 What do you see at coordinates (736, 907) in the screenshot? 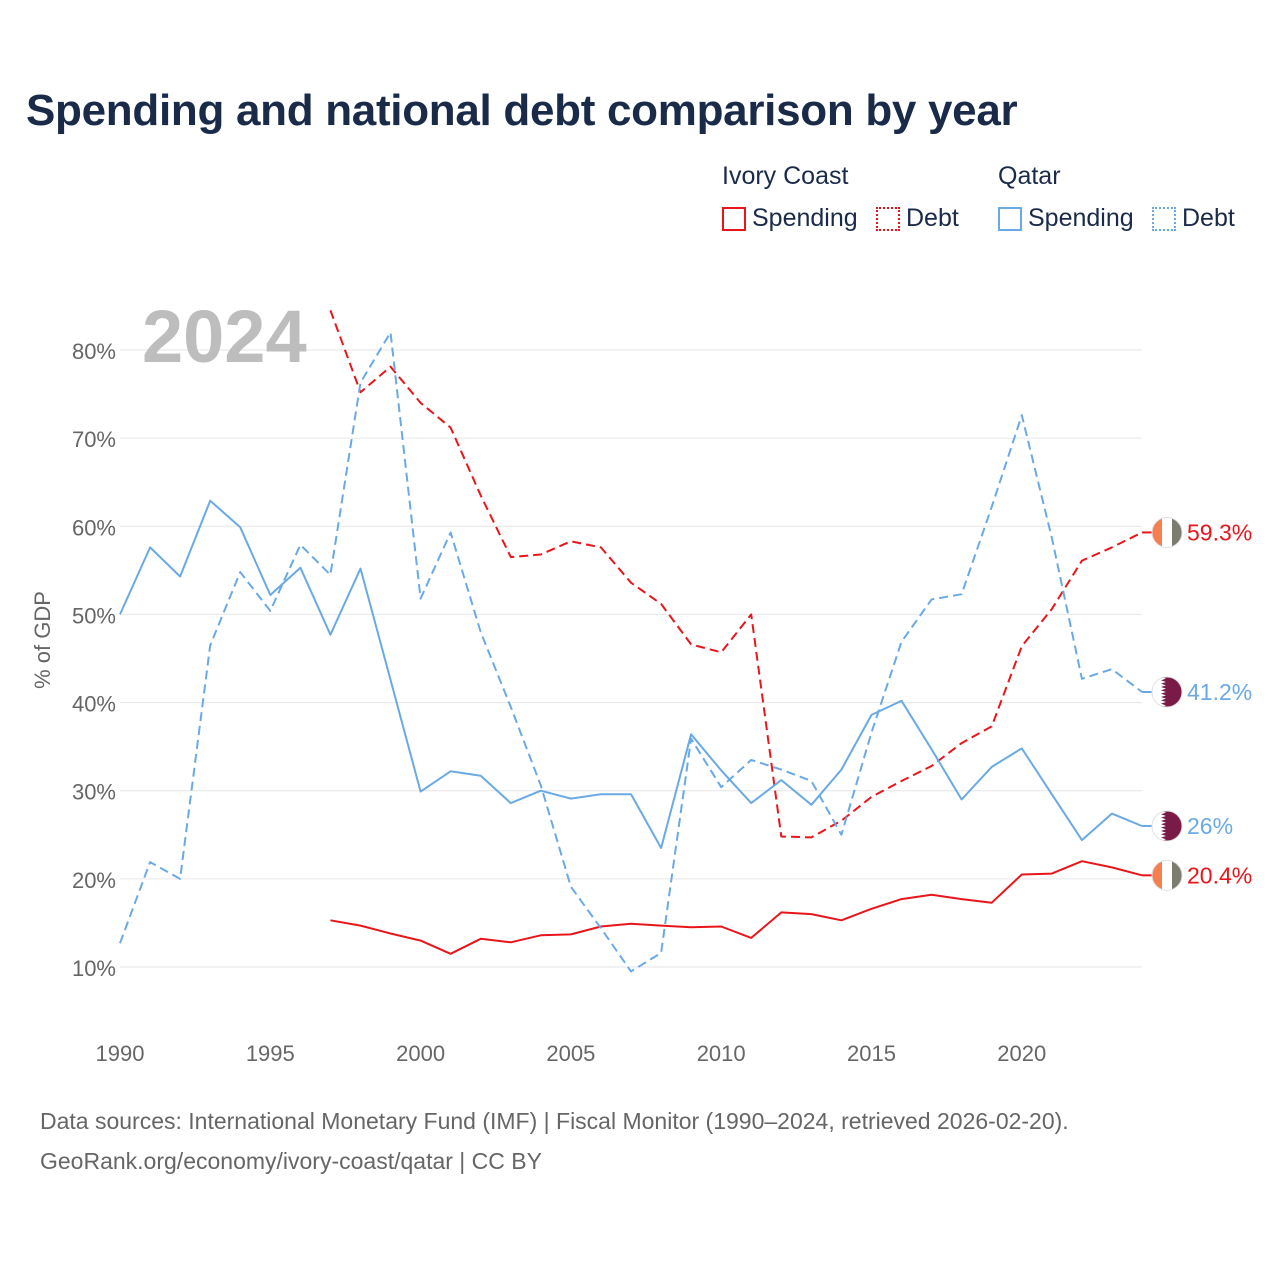
I see `series-line-ivory-coast-spending` at bounding box center [736, 907].